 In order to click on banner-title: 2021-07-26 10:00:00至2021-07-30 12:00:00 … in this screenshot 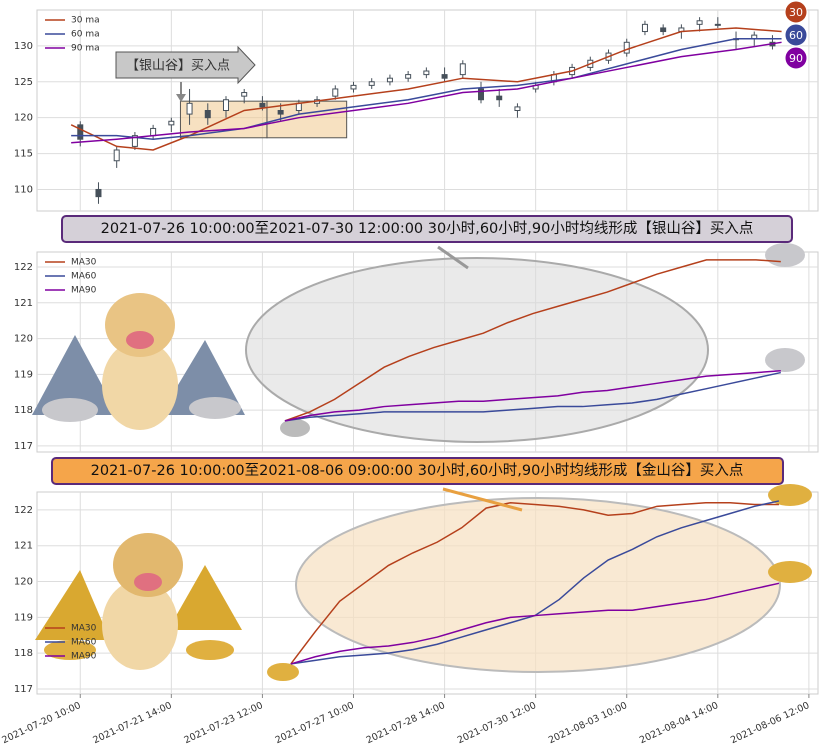, I will do `click(427, 228)`.